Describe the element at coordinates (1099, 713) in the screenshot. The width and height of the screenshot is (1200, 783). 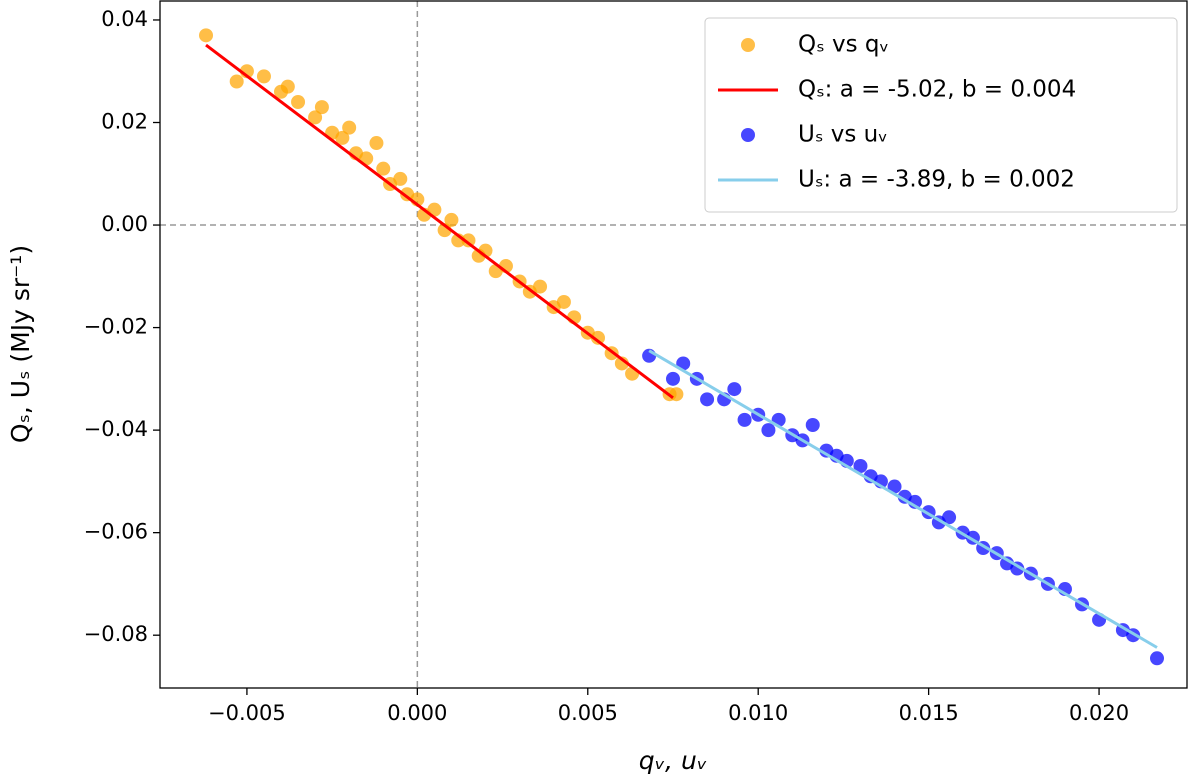
I see `x-tick-label: 0.020` at that location.